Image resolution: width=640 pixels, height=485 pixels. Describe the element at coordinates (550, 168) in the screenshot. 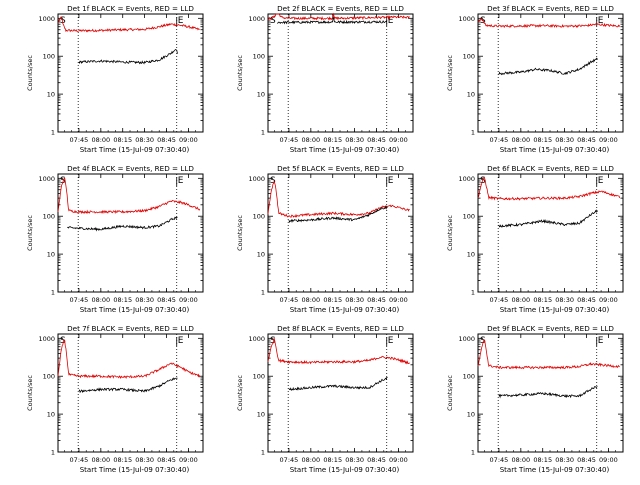

I see `panel-title: Det 6f BLACK = Events, RED = LLD` at that location.